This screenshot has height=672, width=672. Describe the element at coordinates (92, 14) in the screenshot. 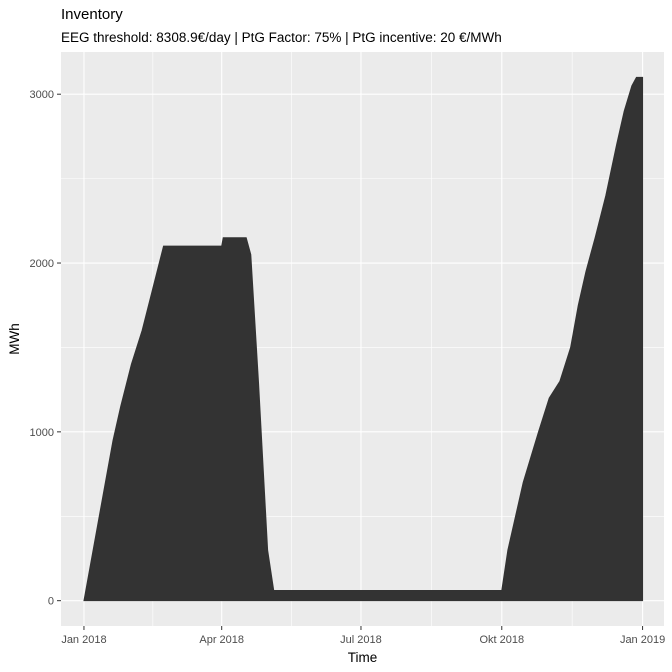

I see `chart-title: Inventory` at that location.